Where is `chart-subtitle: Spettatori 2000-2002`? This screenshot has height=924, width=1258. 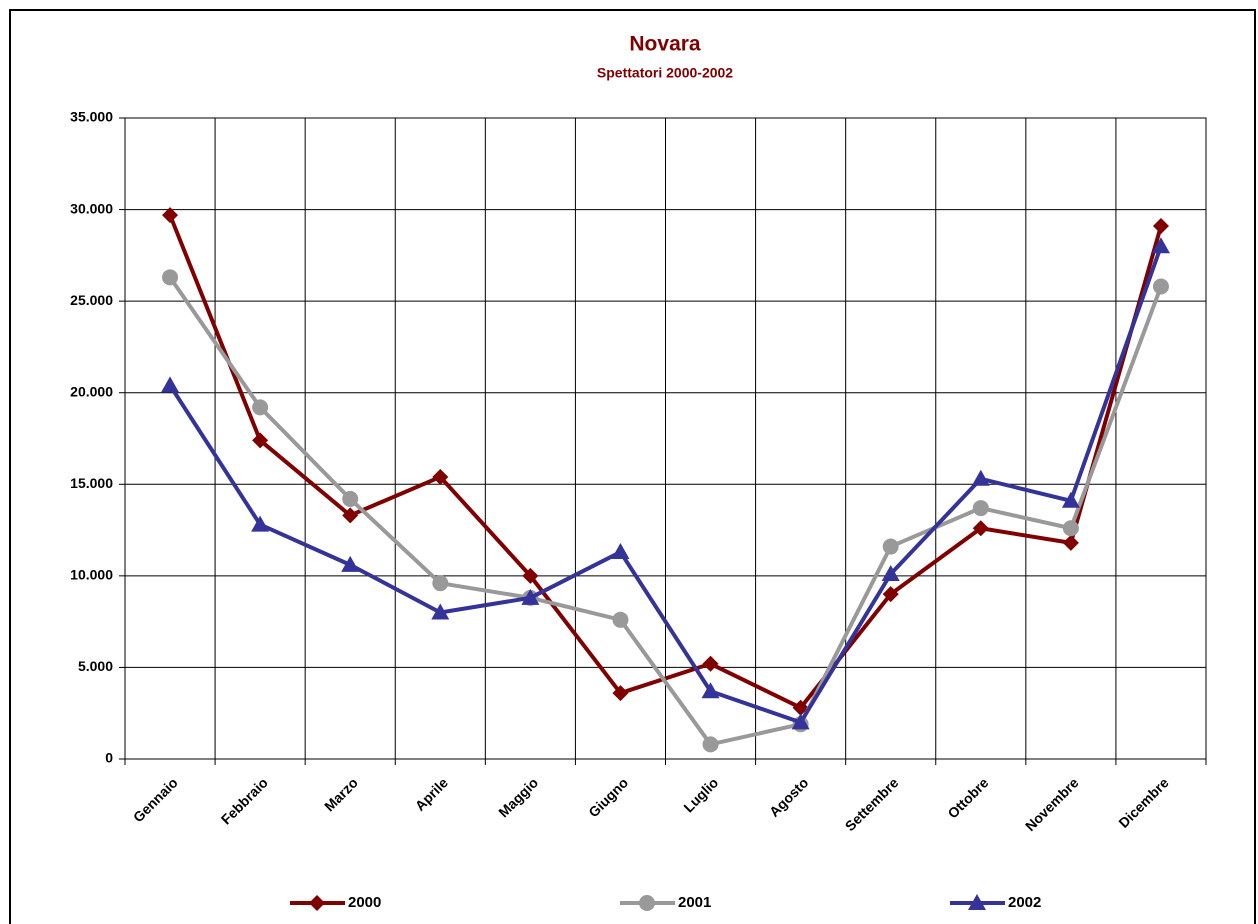 chart-subtitle: Spettatori 2000-2002 is located at coordinates (665, 73).